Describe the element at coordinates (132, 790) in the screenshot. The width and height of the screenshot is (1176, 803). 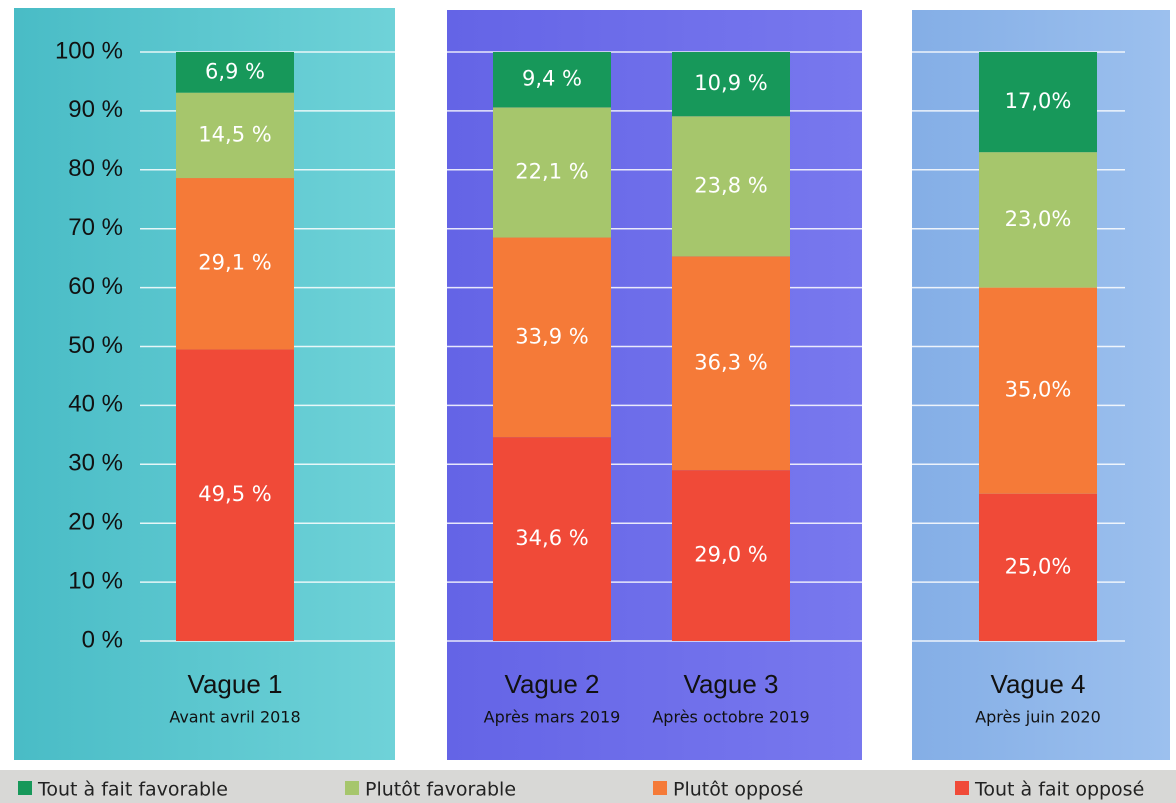
I see `legend-label: Tout à fait favorable` at that location.